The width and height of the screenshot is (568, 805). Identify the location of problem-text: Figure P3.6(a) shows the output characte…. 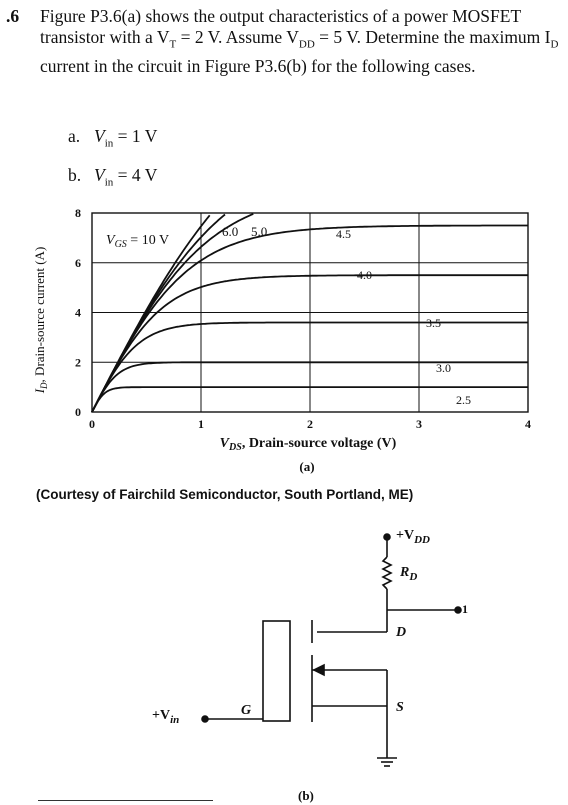
(299, 41).